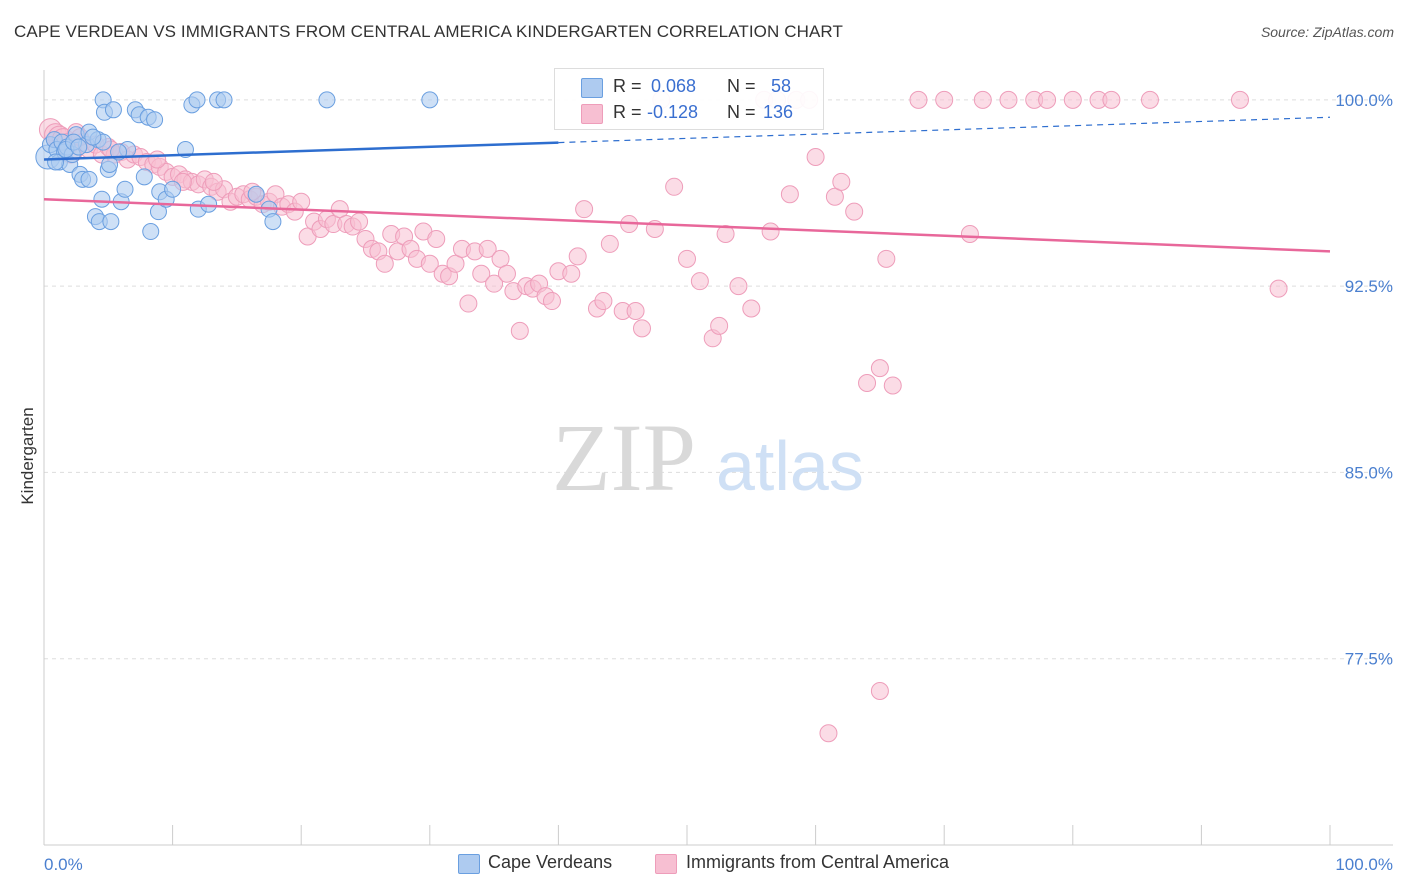  I want to click on cape-verdean-trend-line, so click(301, 151).